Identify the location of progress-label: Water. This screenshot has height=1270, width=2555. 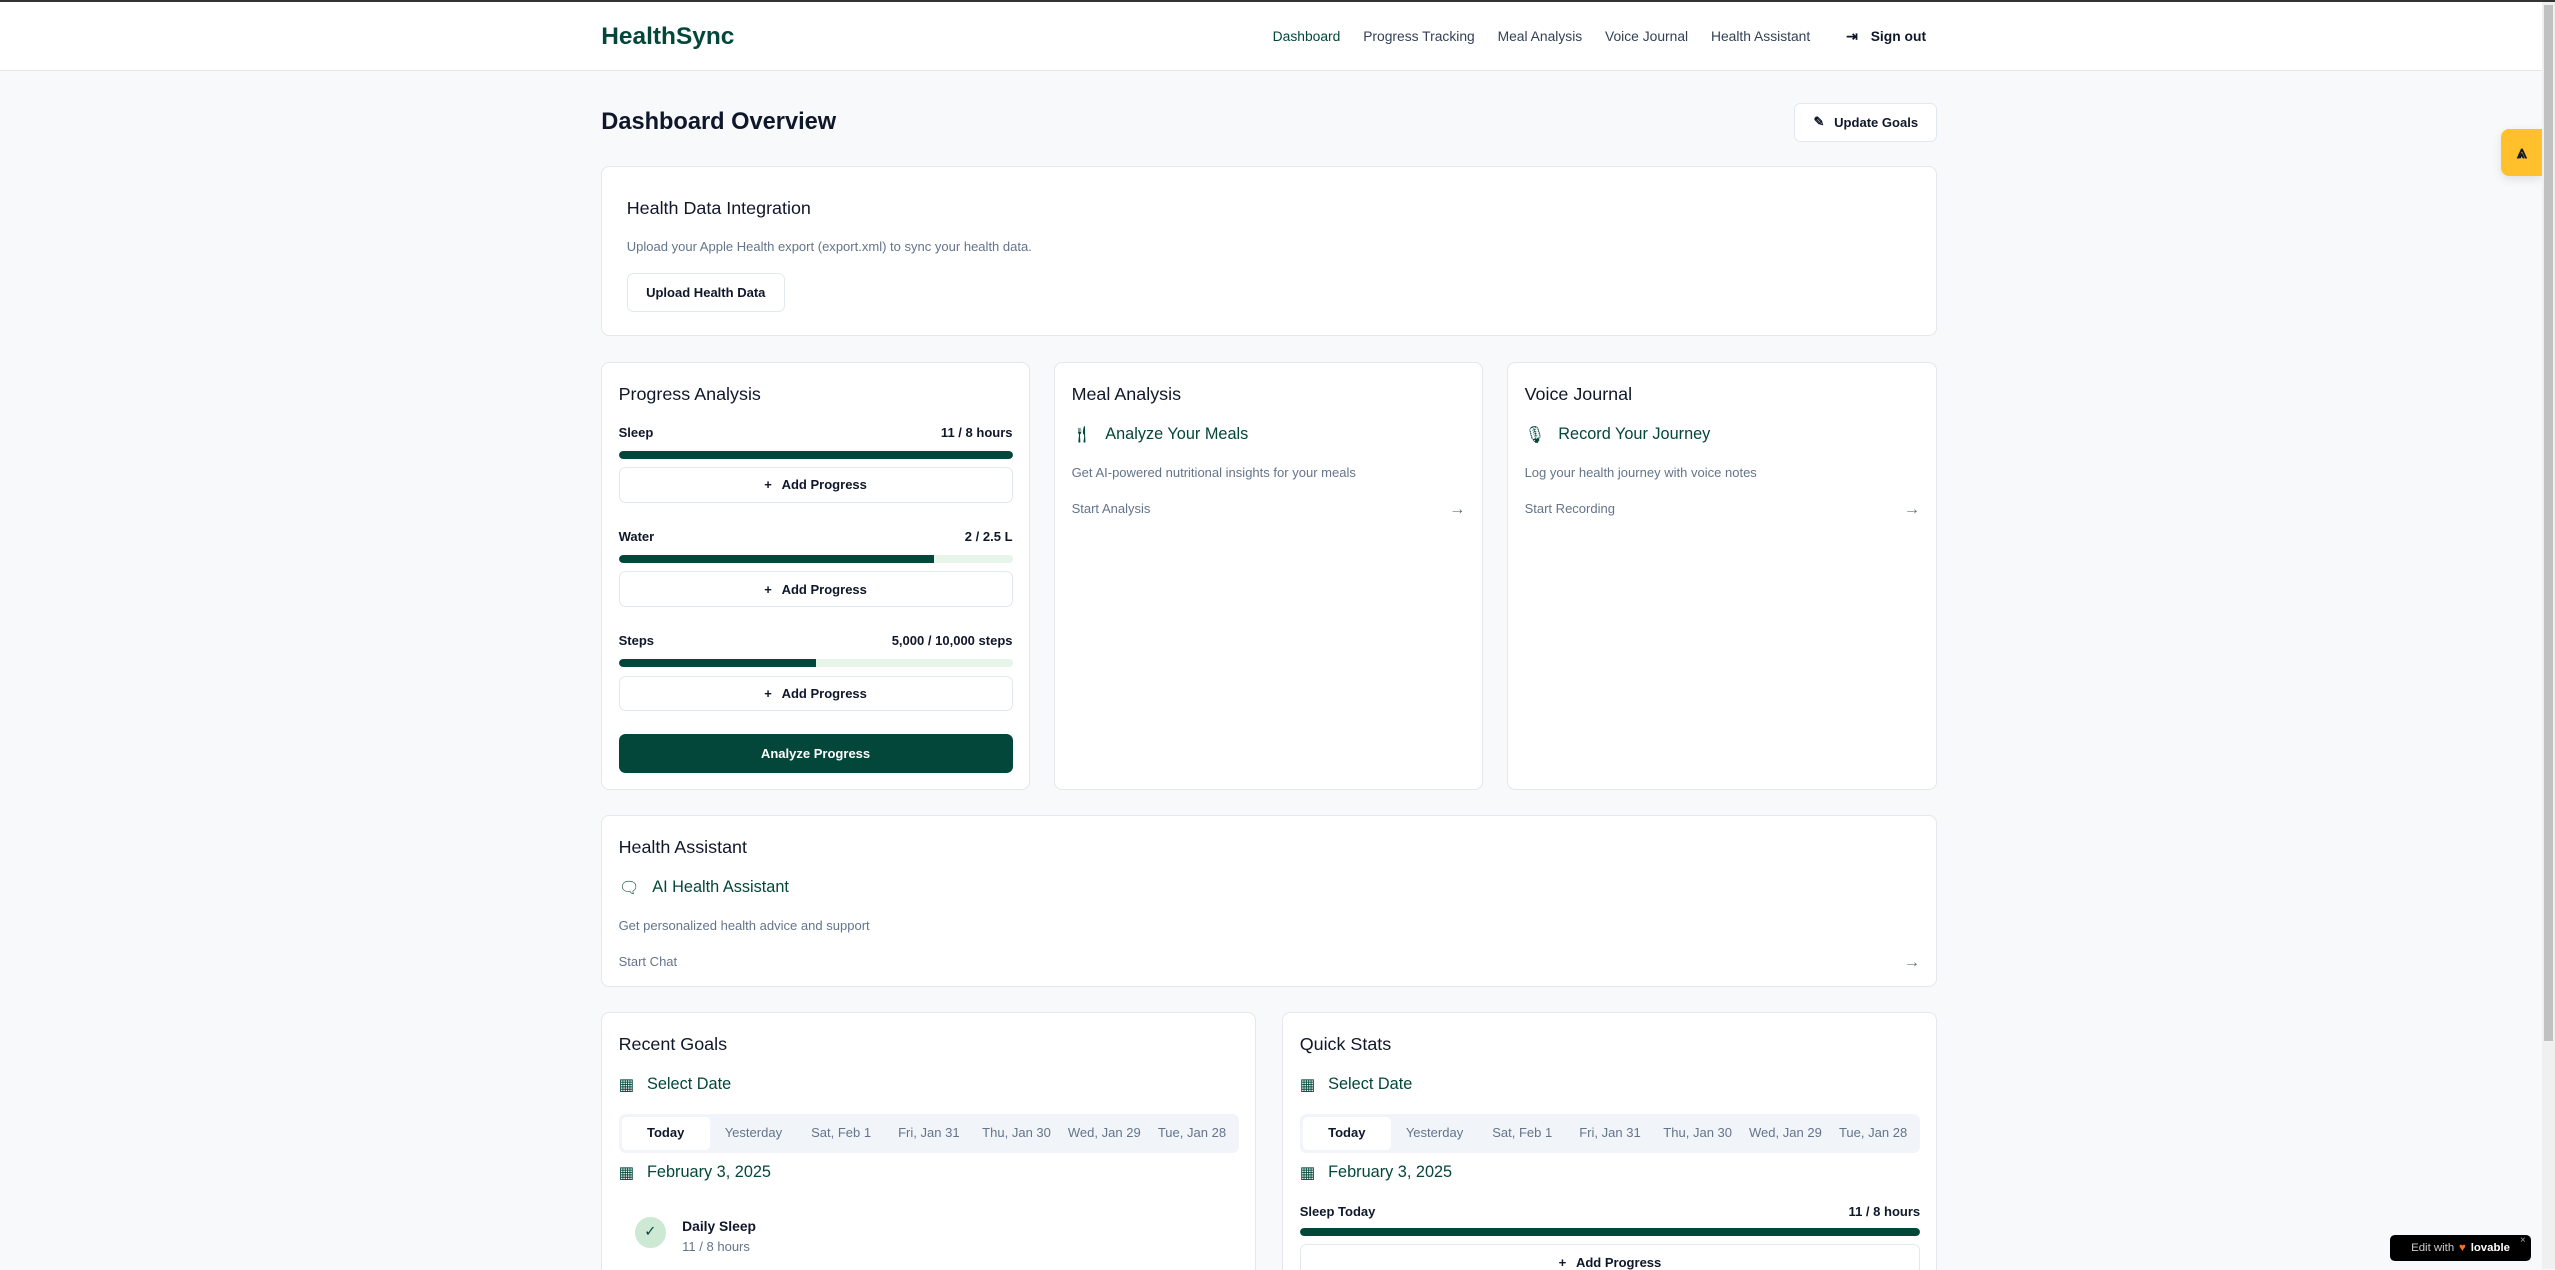
(636, 536).